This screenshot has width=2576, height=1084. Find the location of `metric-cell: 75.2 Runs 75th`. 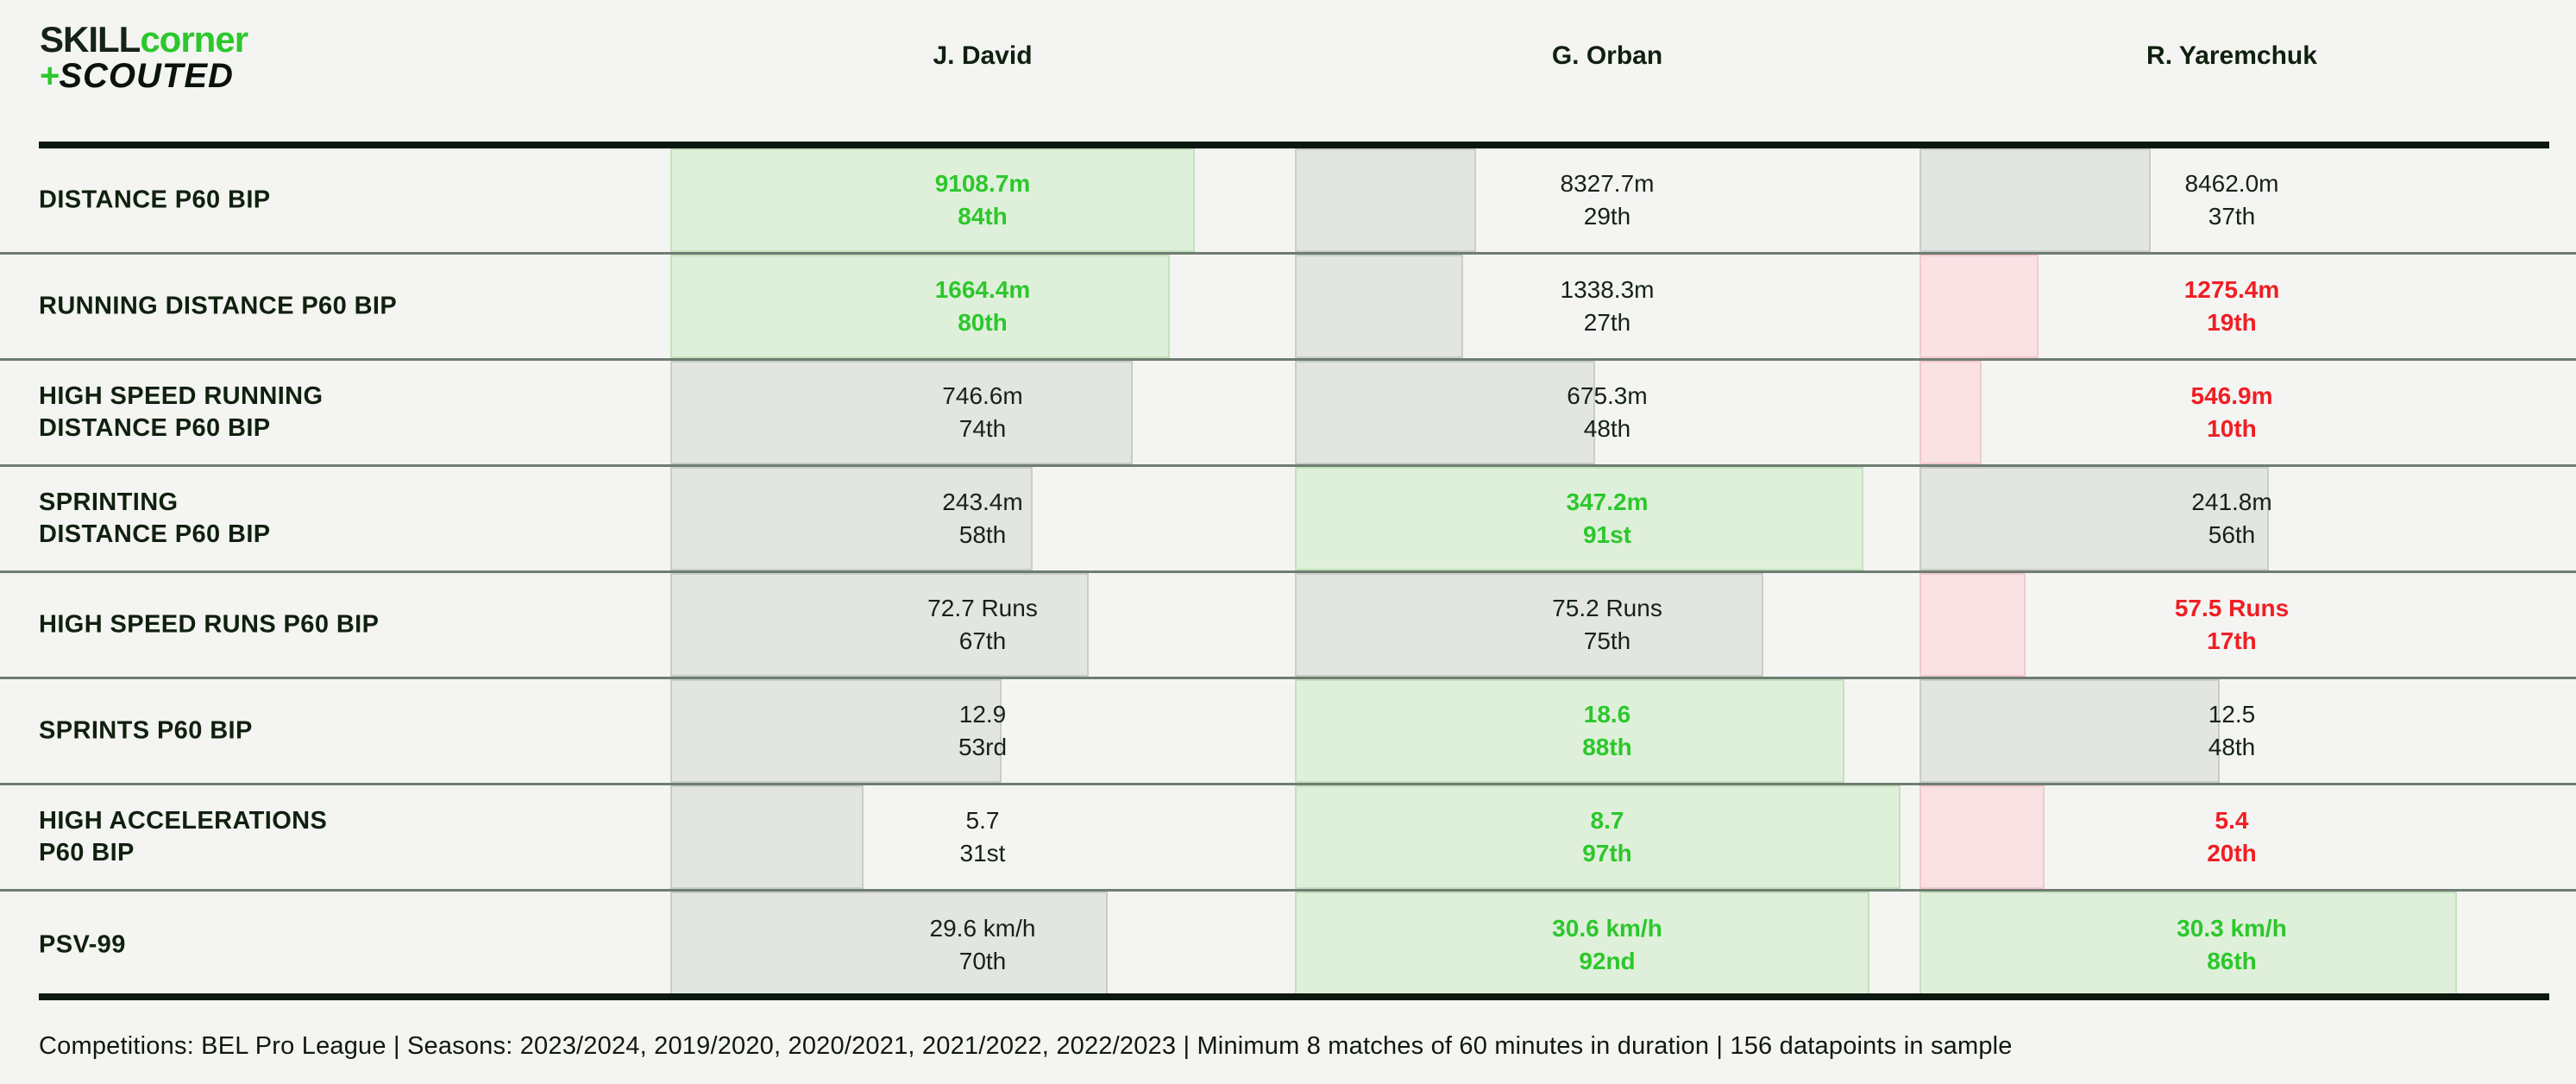

metric-cell: 75.2 Runs 75th is located at coordinates (1607, 625).